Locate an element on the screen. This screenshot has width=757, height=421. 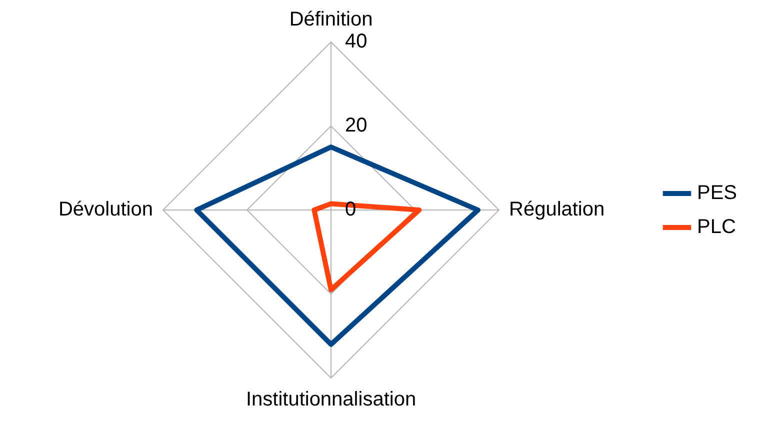
y-tick-label: 40 is located at coordinates (356, 41).